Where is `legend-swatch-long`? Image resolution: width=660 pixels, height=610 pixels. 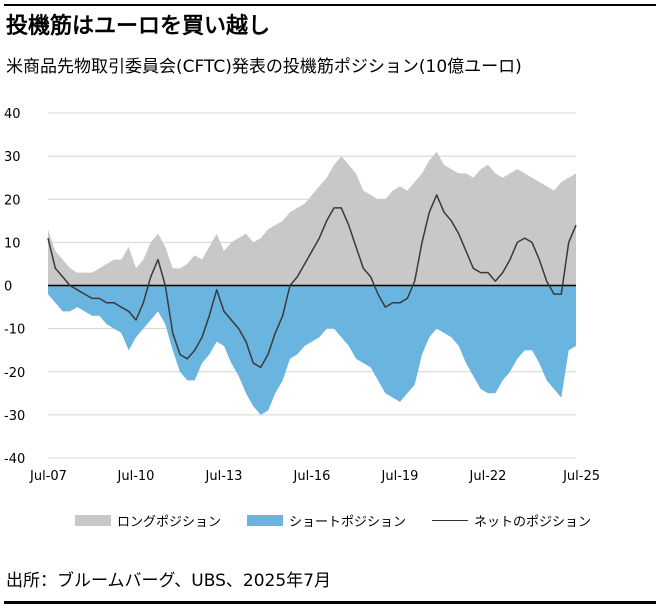 legend-swatch-long is located at coordinates (93, 520).